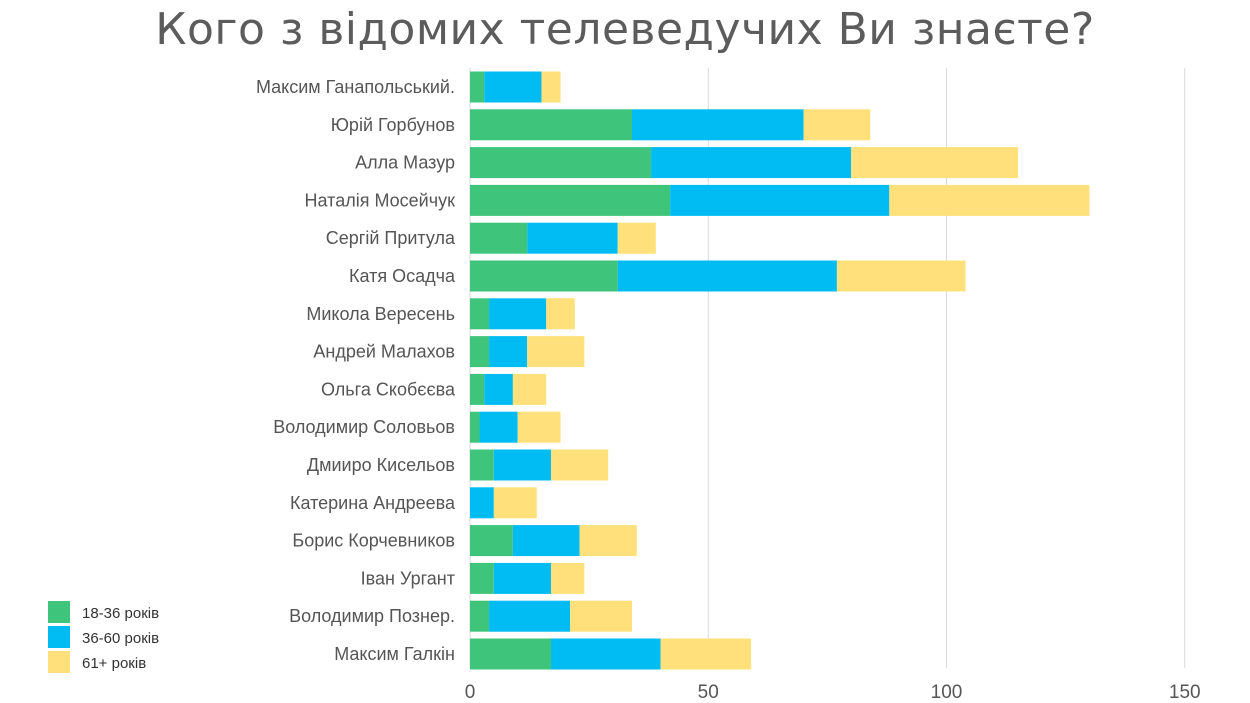 The height and width of the screenshot is (703, 1250). I want to click on category-label: Катерина Андреева, so click(373, 503).